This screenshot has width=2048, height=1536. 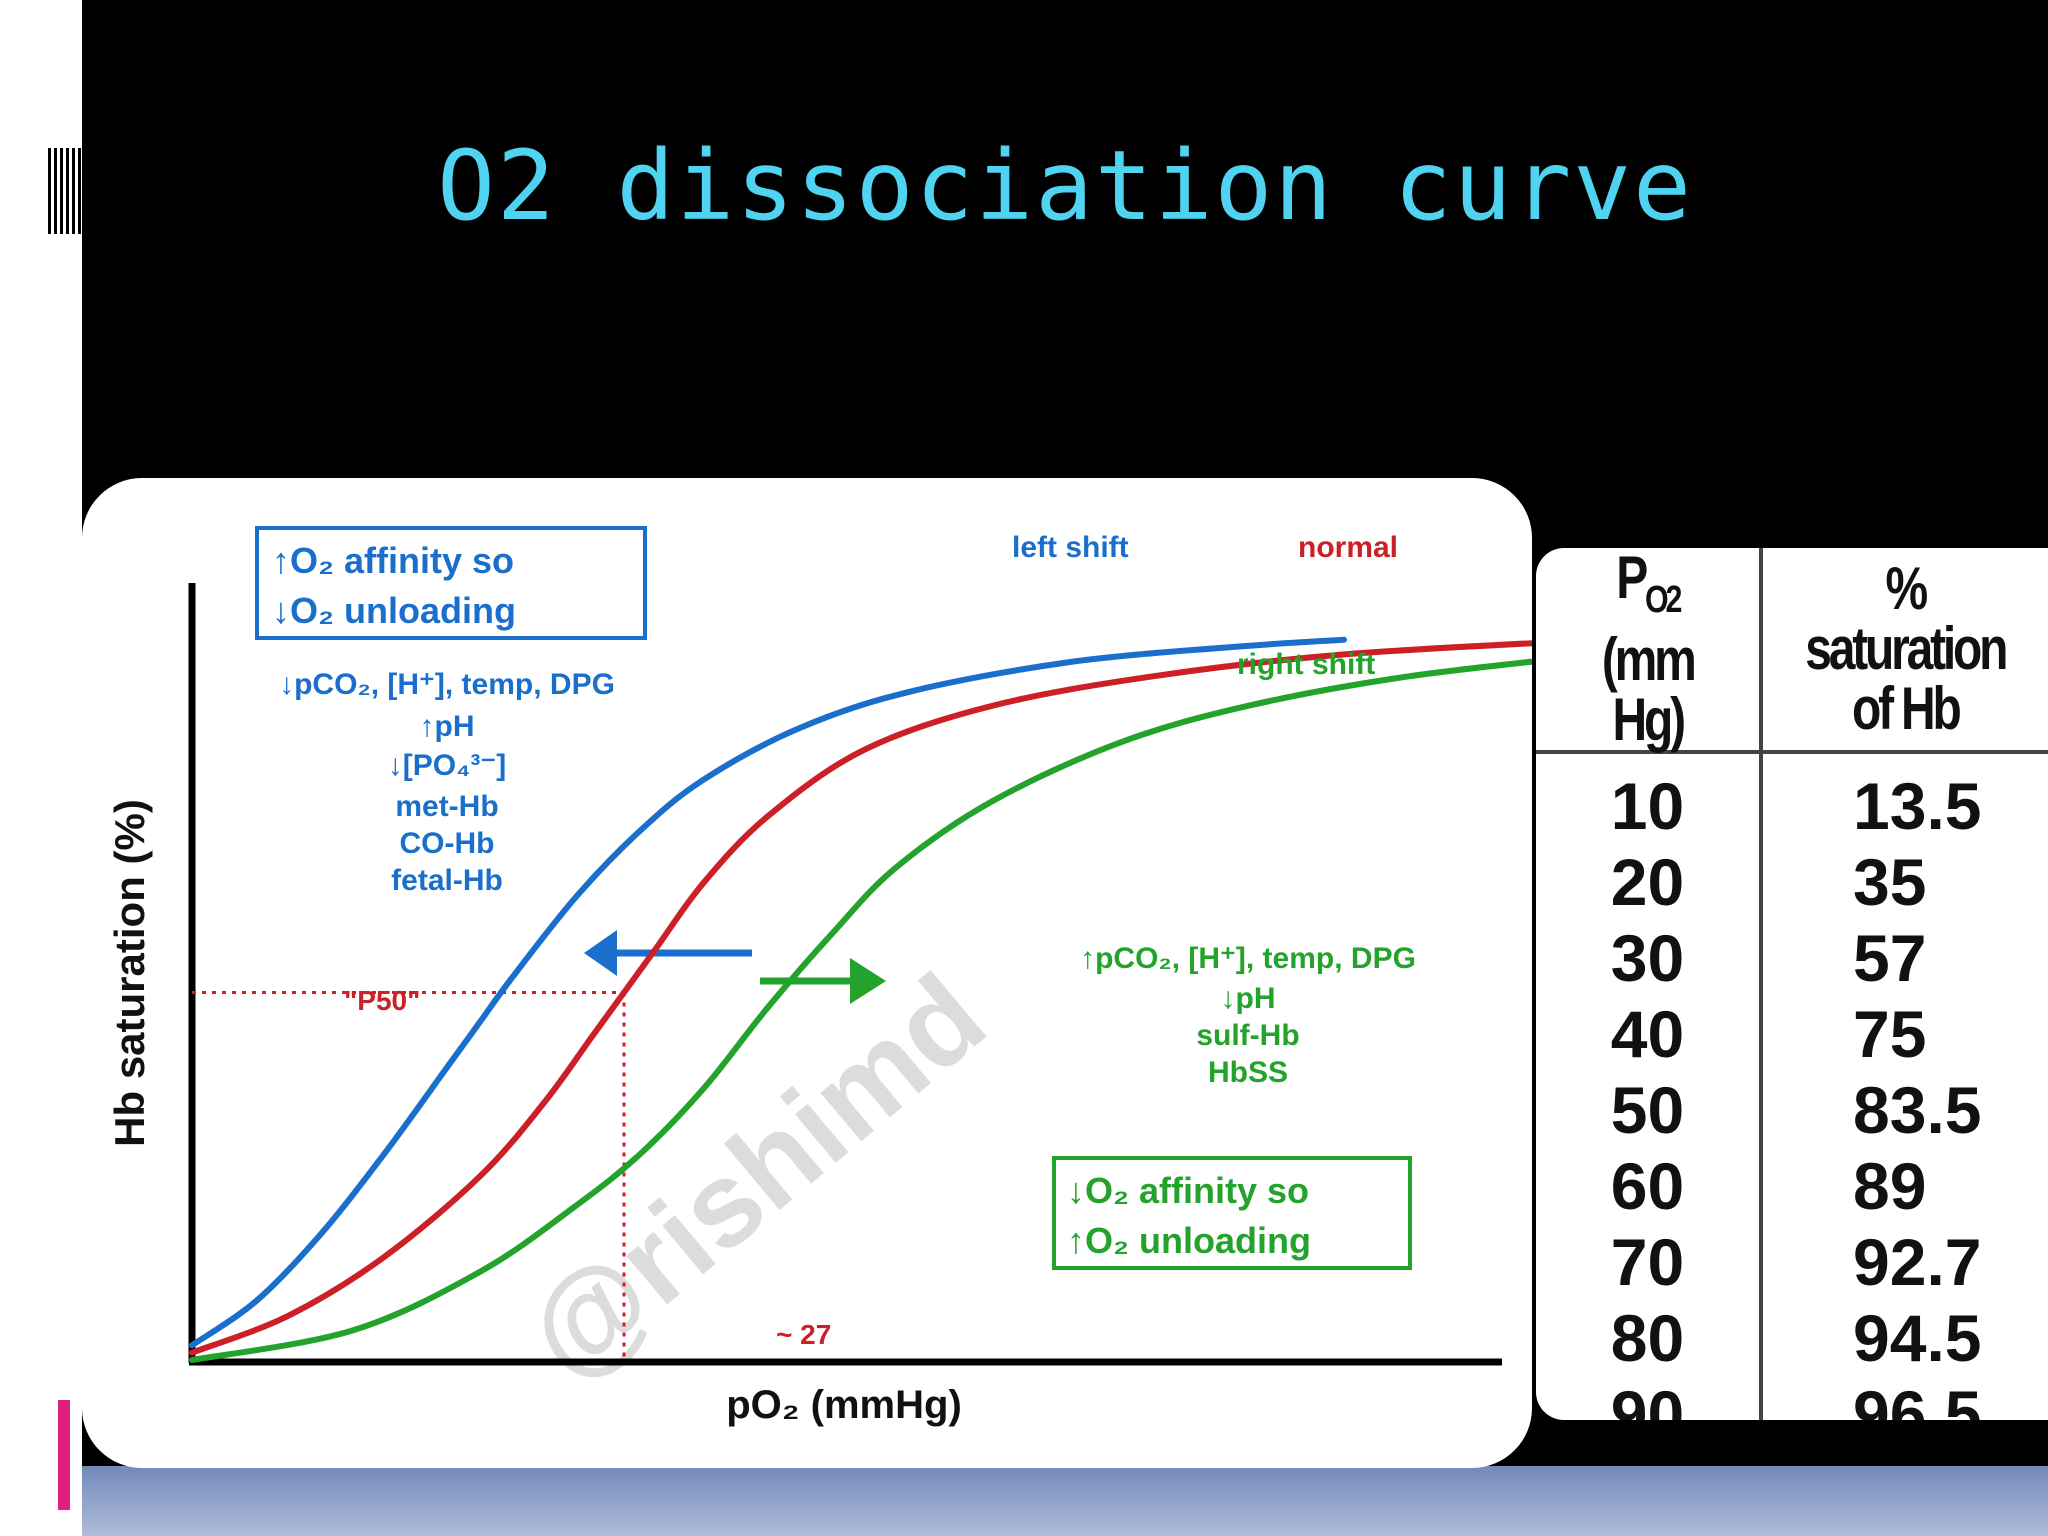 I want to click on saturation-cell: 83.5, so click(x=1917, y=1110).